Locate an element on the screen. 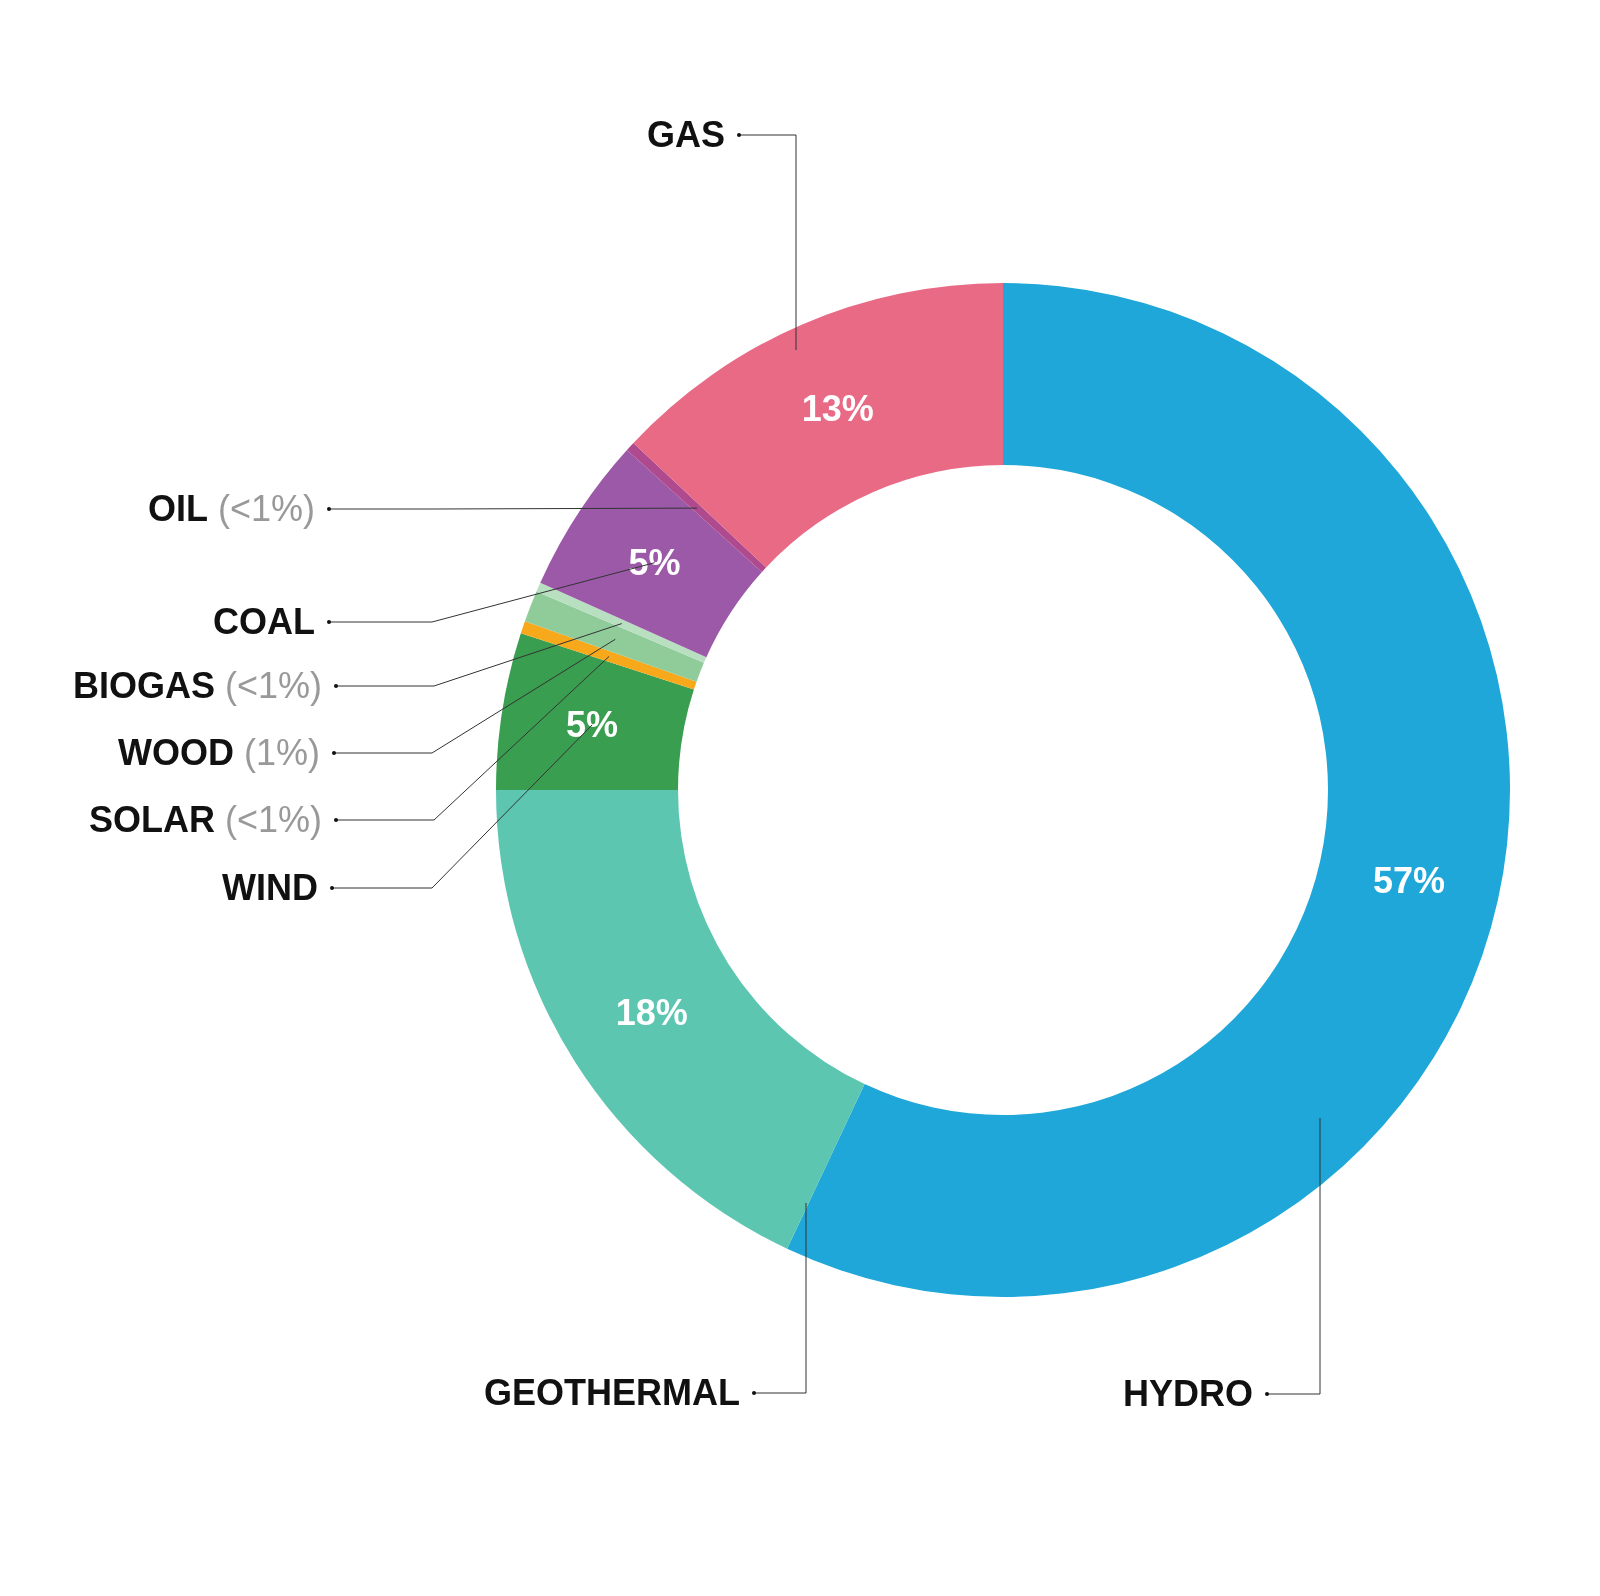 The width and height of the screenshot is (1600, 1596). slice-label: SOLAR is located at coordinates (151, 819).